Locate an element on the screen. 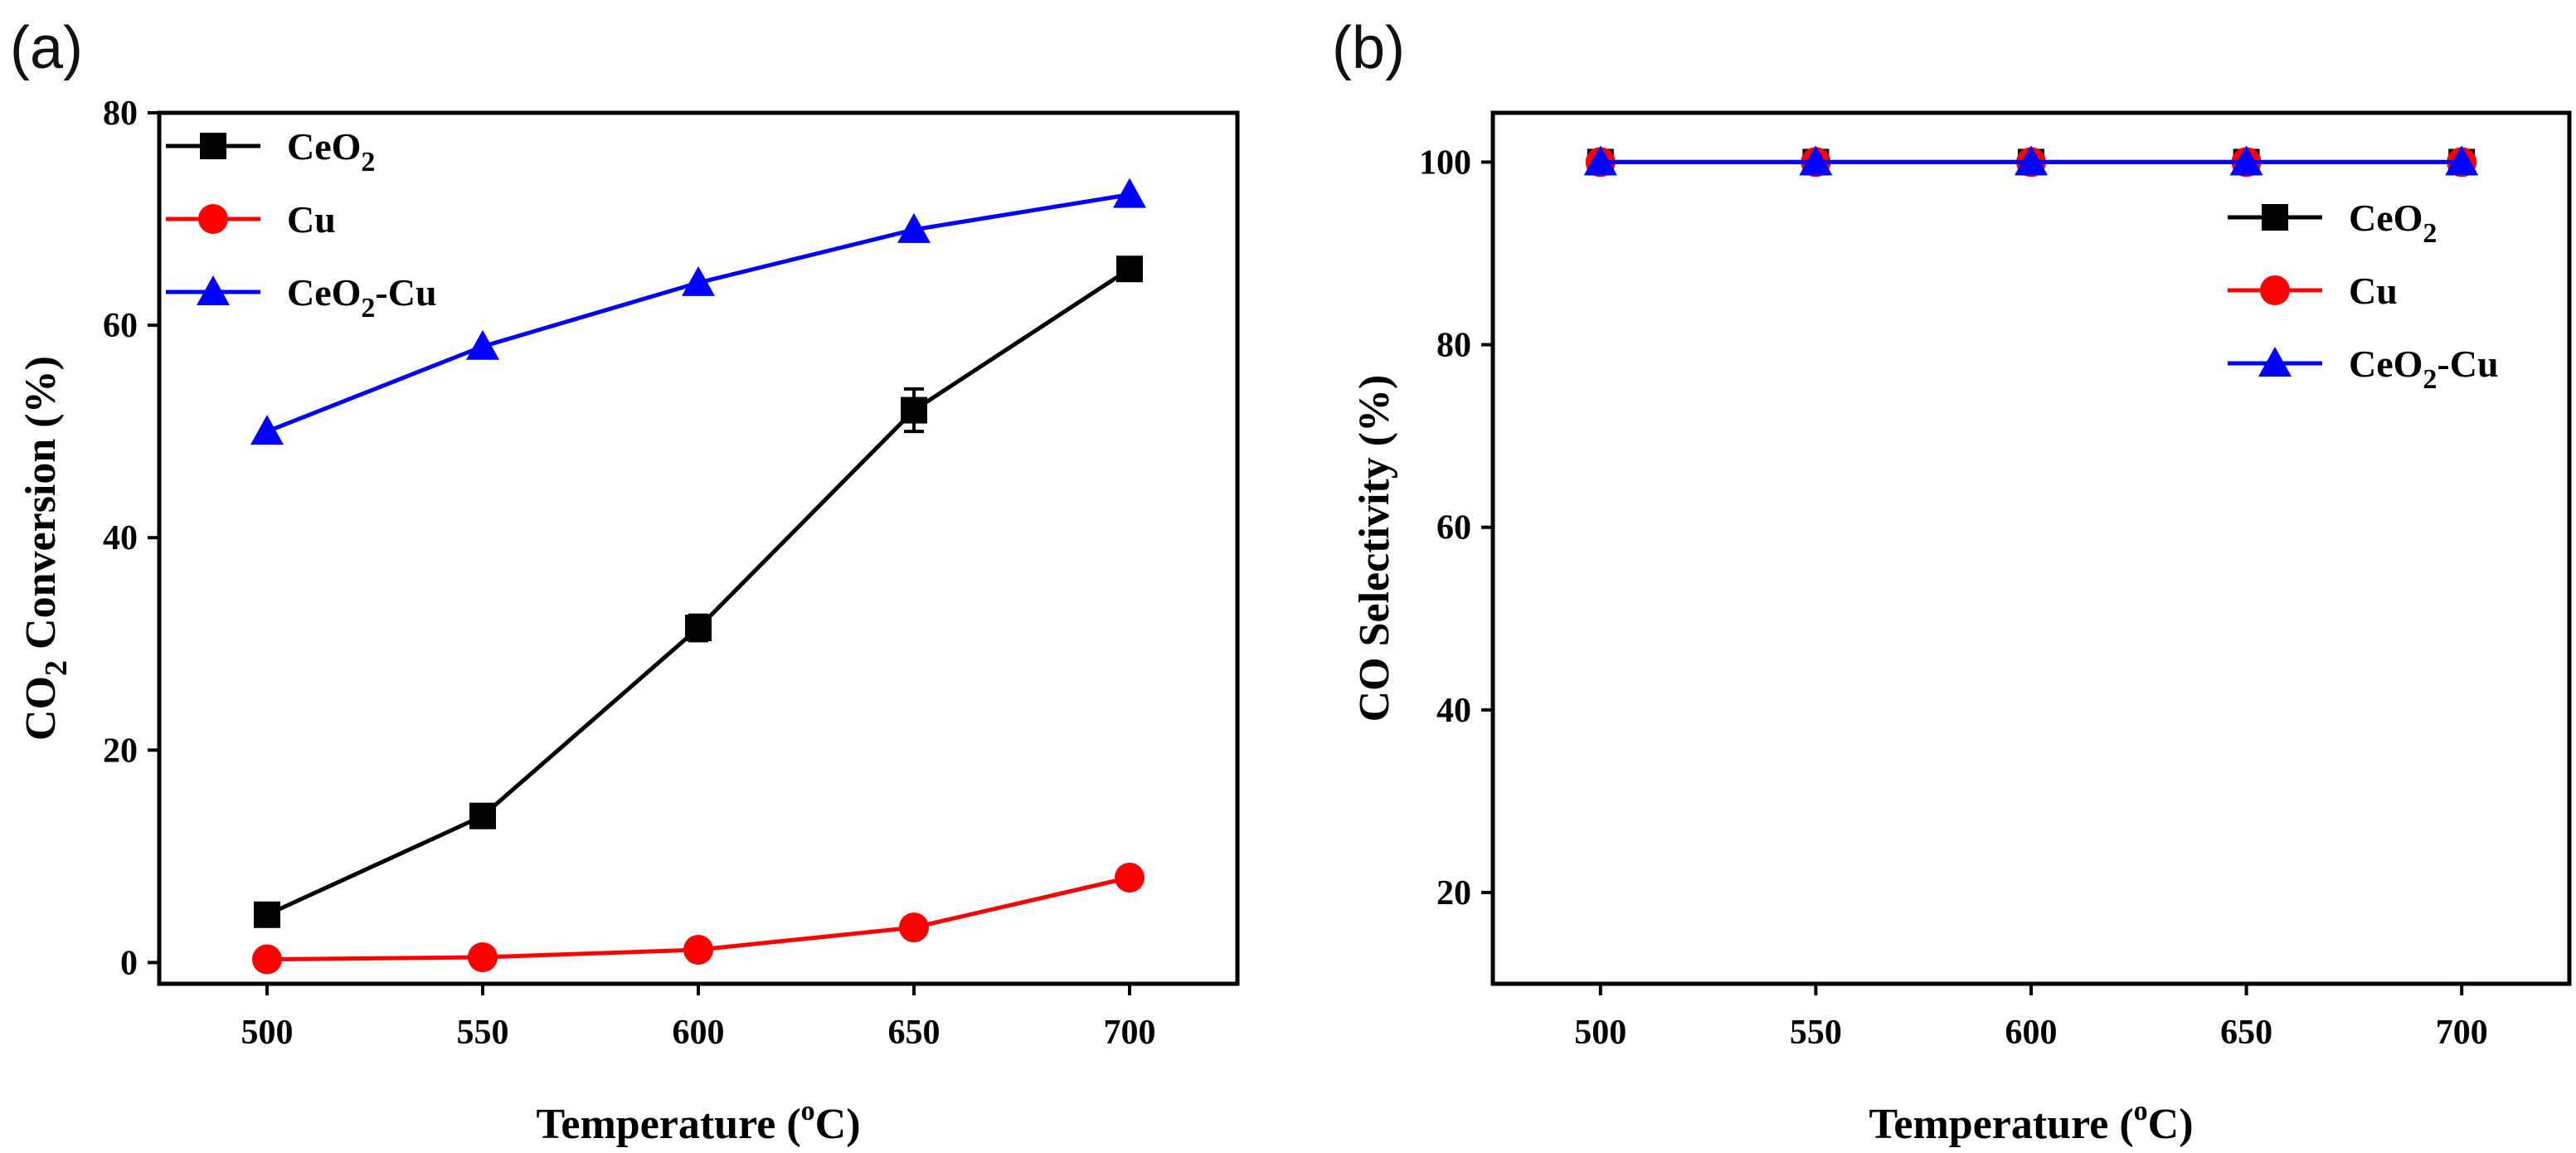 The image size is (2576, 1153). series-cu is located at coordinates (698, 919).